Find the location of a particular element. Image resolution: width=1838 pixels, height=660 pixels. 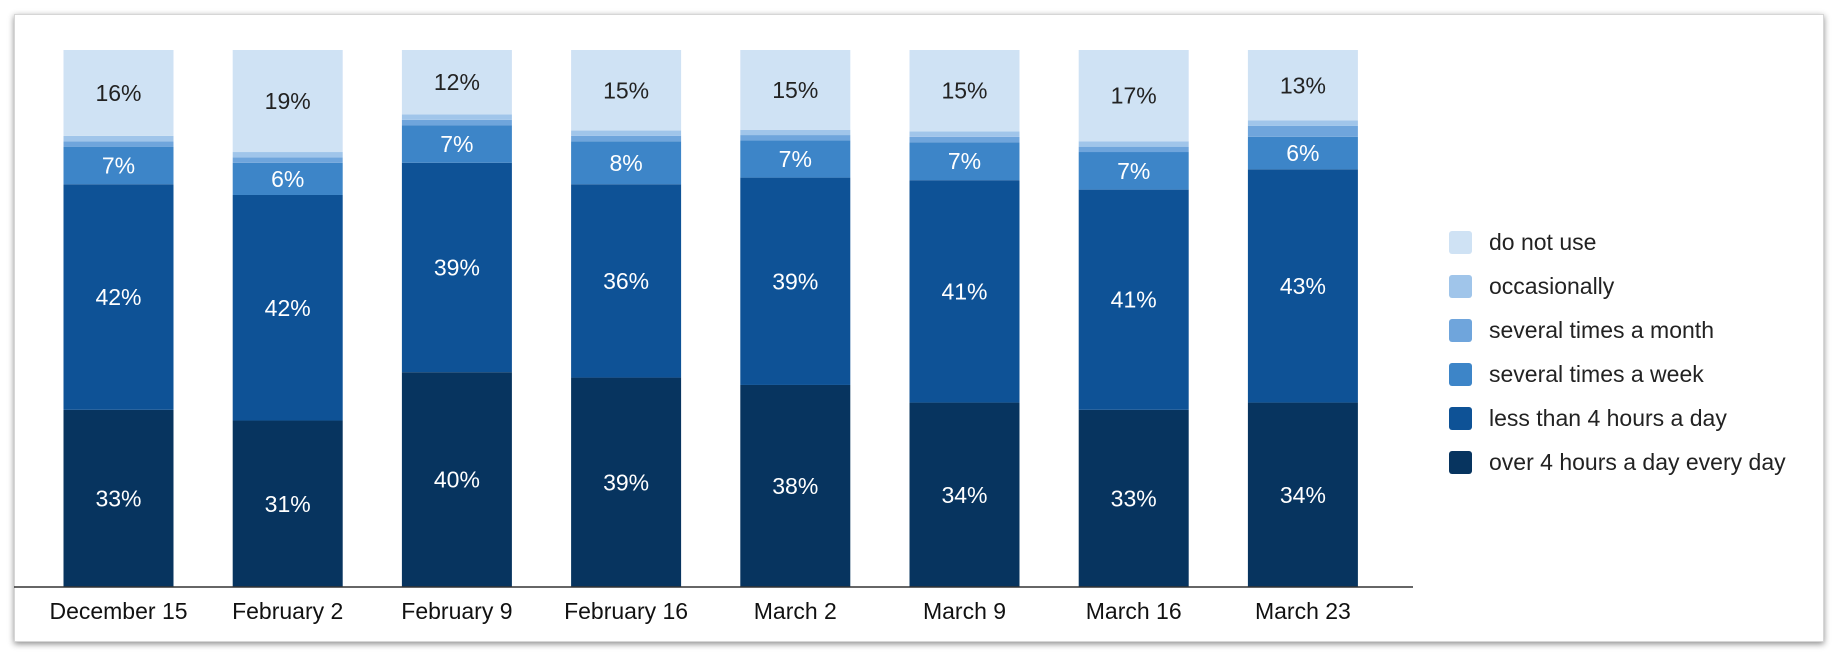

bar-stack: 33% 42% 7% 16% is located at coordinates (118, 318).